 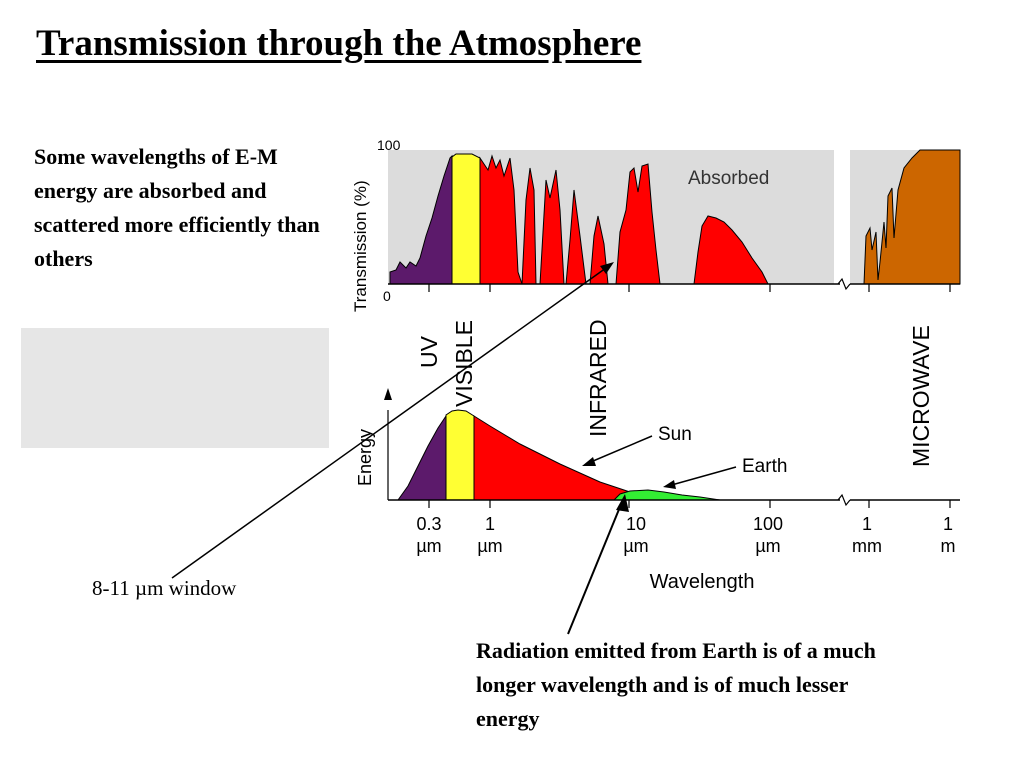 What do you see at coordinates (429, 351) in the screenshot?
I see `band-label-uv: UV` at bounding box center [429, 351].